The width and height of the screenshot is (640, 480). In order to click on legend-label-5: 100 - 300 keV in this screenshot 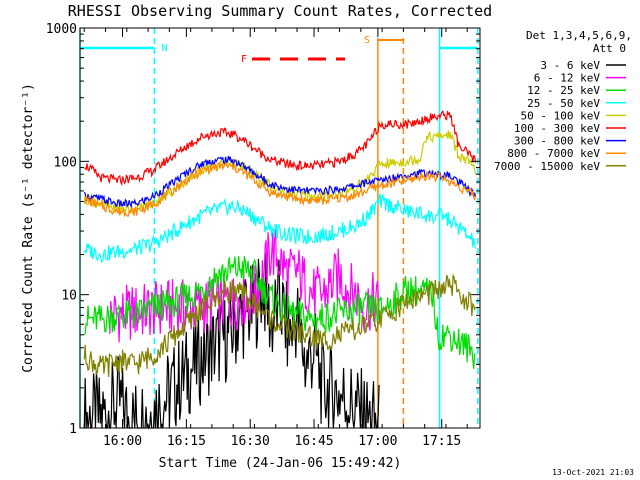, I will do `click(557, 128)`.